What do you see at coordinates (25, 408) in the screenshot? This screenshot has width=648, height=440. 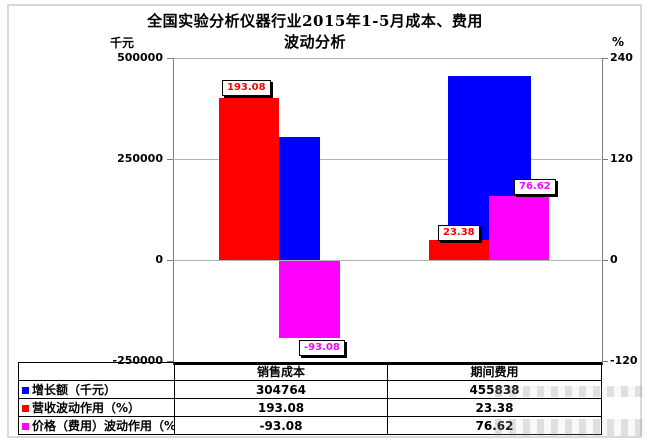 I see `legend-swatch-red` at bounding box center [25, 408].